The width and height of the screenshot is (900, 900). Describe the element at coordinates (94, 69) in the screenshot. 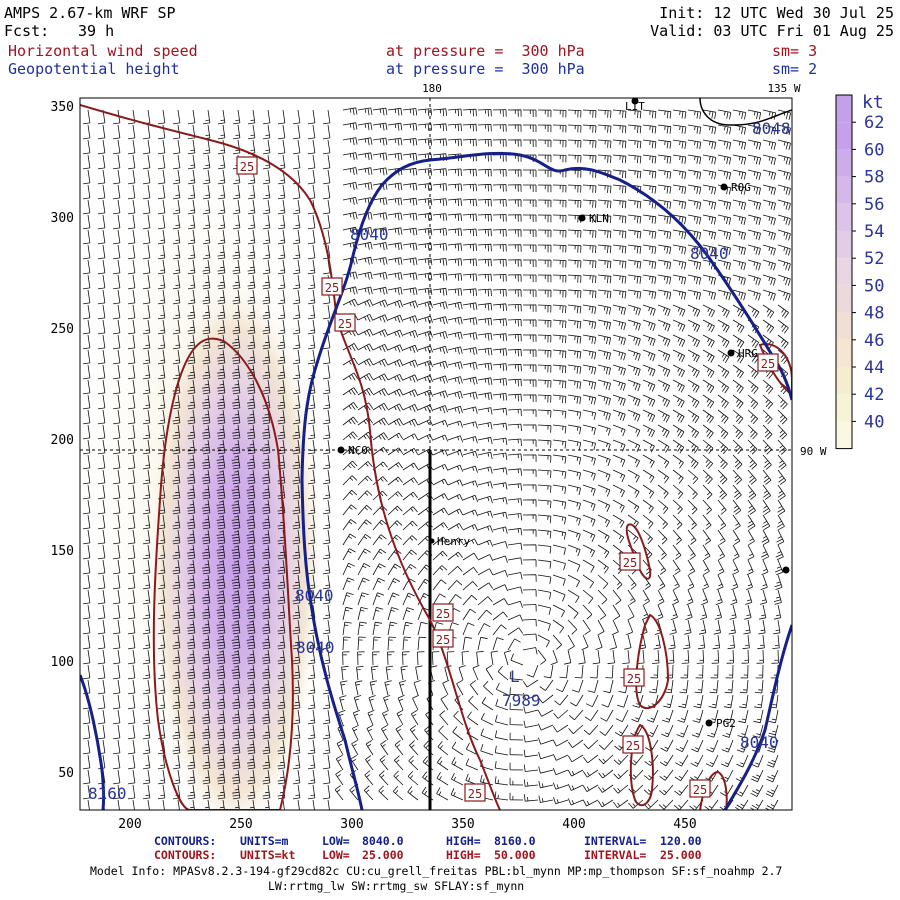

I see `field-geopotential-label: Geopotential height` at that location.